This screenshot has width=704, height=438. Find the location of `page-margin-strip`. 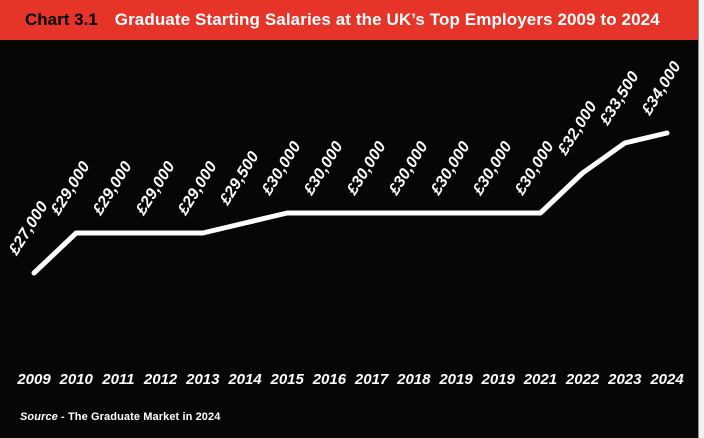

page-margin-strip is located at coordinates (701, 219).